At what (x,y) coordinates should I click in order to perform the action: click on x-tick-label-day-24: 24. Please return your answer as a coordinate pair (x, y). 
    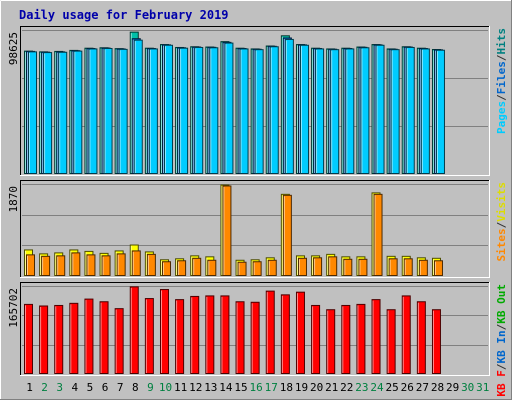
    Looking at the image, I should click on (377, 387).